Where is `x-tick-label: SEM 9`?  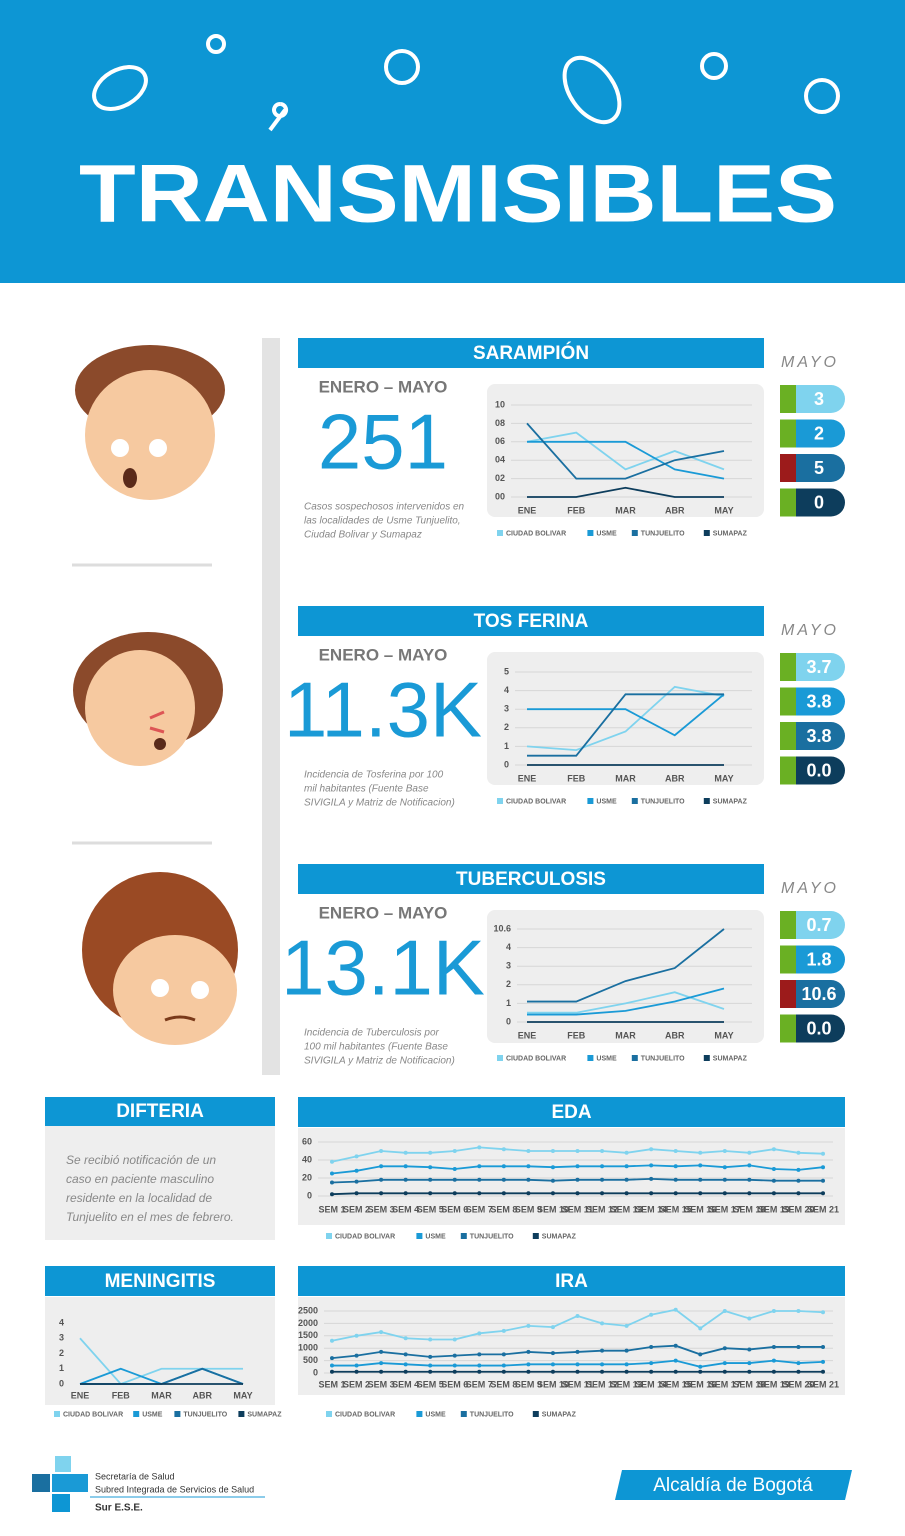
x-tick-label: SEM 9 is located at coordinates (528, 1209).